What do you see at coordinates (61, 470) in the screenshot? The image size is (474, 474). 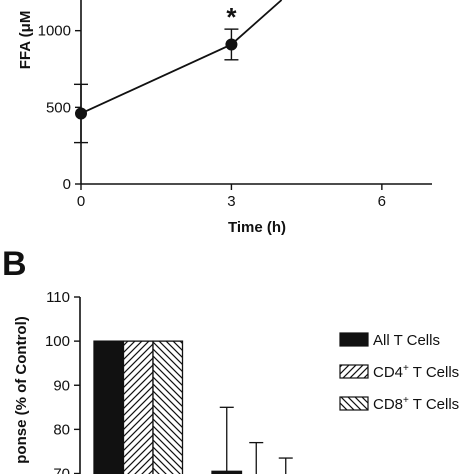 I see `panel-b-y-tick-label: 70` at bounding box center [61, 470].